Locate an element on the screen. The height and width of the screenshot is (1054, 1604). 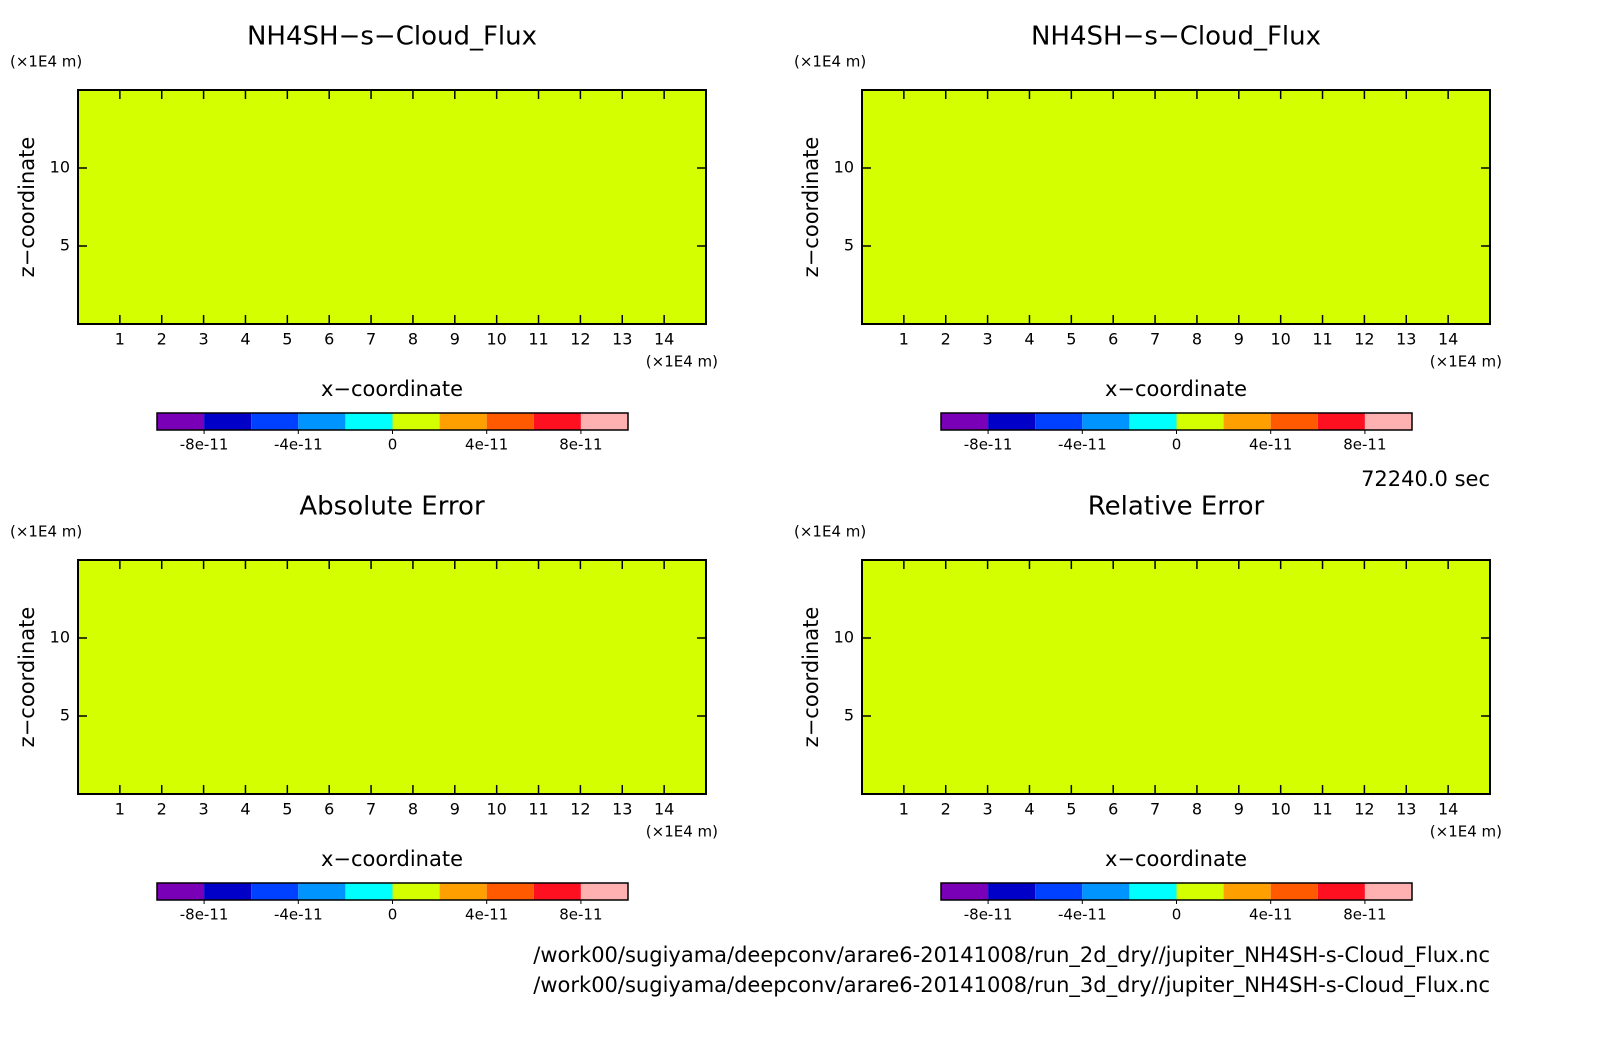
field is located at coordinates (1176, 677).